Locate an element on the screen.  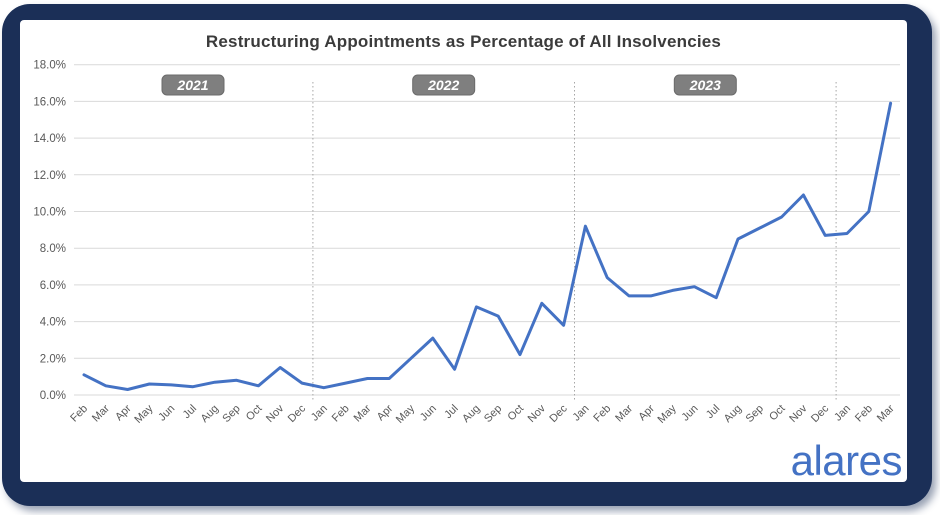
y-tick-label: 8.0% is located at coordinates (53, 249).